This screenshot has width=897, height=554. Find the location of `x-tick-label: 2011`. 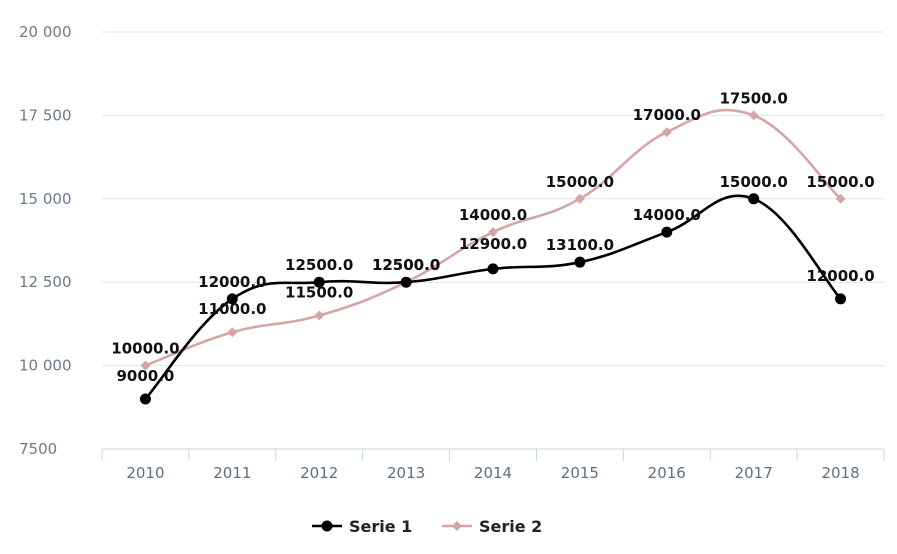

x-tick-label: 2011 is located at coordinates (232, 473).